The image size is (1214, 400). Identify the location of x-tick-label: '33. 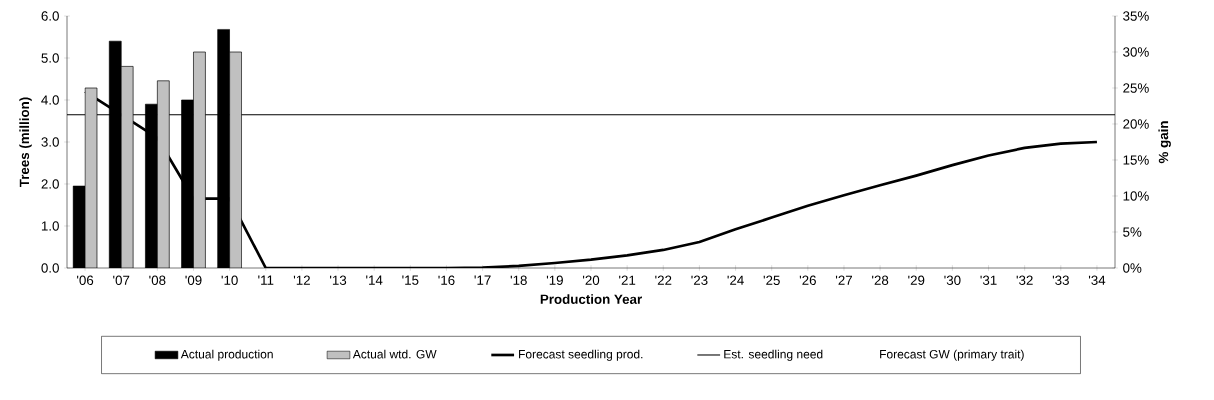
(1060, 280).